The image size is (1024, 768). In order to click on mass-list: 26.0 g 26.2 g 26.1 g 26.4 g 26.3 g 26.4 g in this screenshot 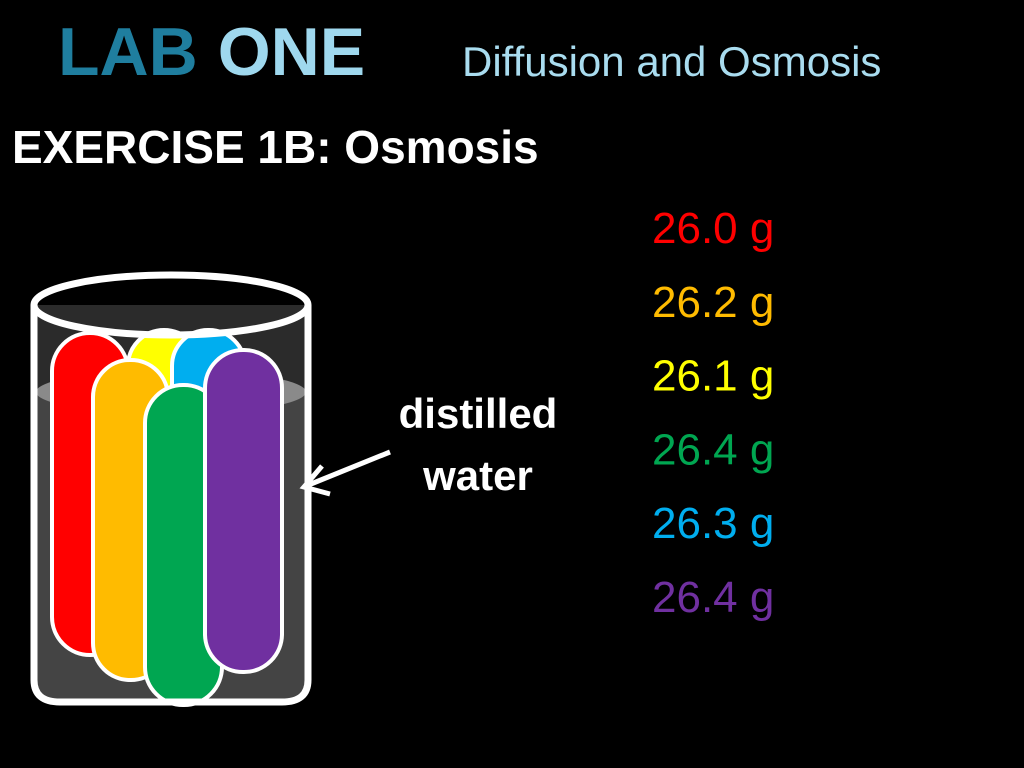, I will do `click(713, 413)`.